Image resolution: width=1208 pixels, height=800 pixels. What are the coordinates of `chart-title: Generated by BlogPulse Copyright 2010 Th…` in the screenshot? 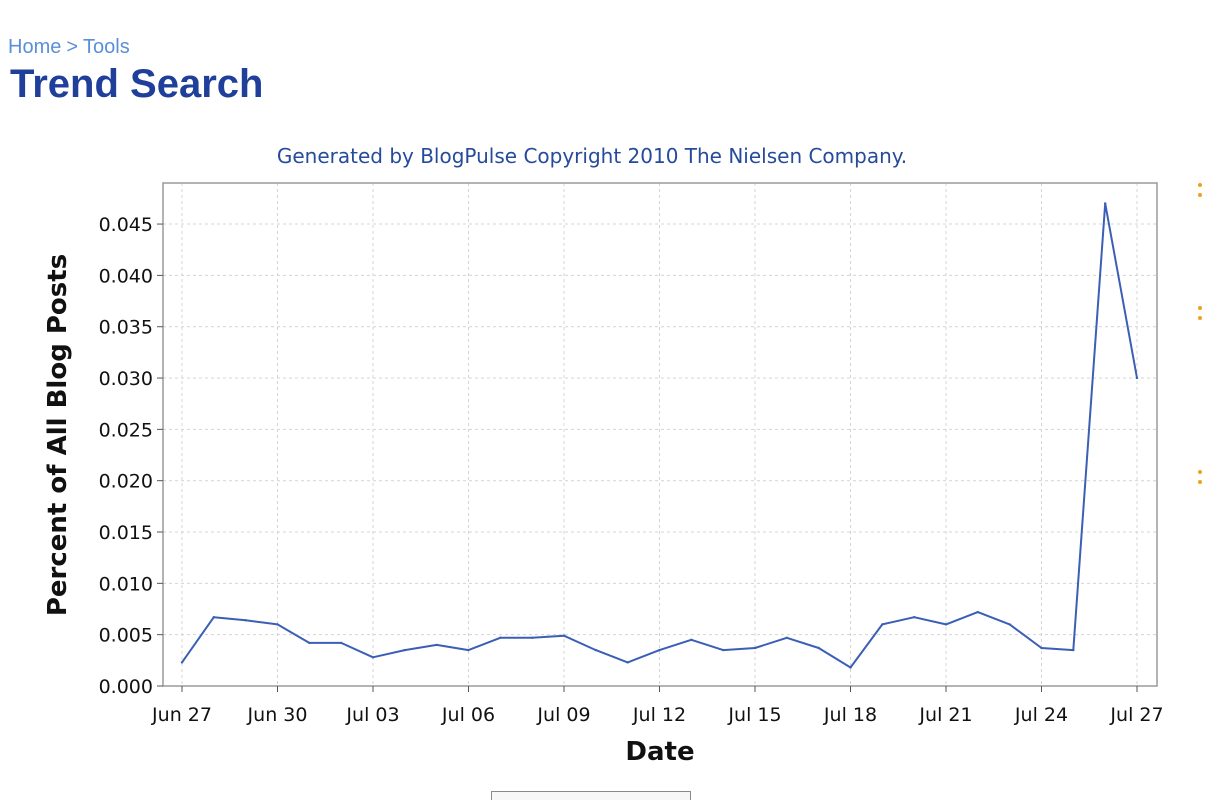 It's located at (592, 156).